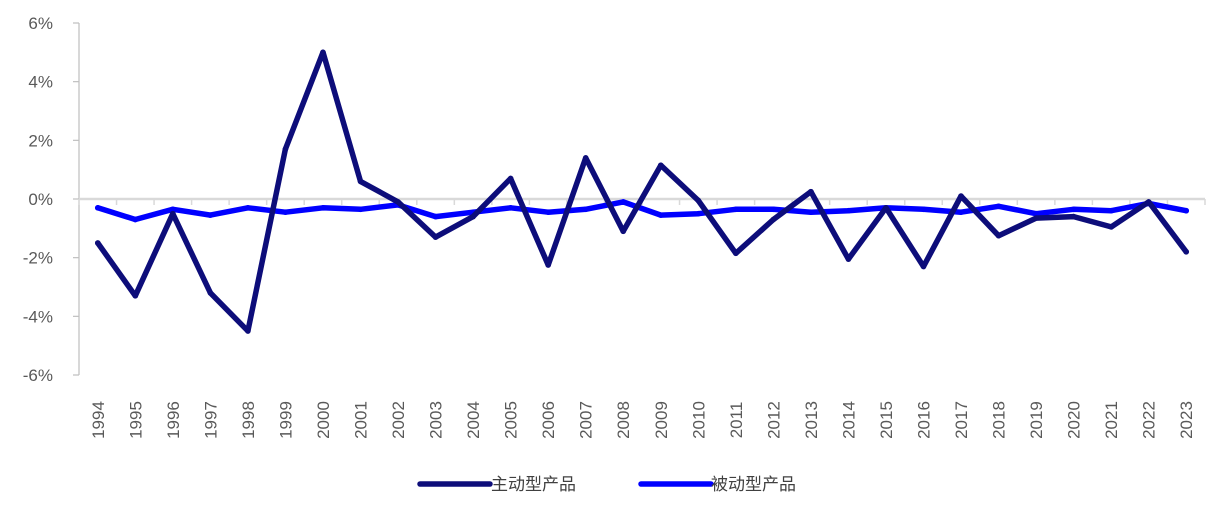 Image resolution: width=1230 pixels, height=507 pixels. I want to click on x-tick-label: 2012, so click(773, 420).